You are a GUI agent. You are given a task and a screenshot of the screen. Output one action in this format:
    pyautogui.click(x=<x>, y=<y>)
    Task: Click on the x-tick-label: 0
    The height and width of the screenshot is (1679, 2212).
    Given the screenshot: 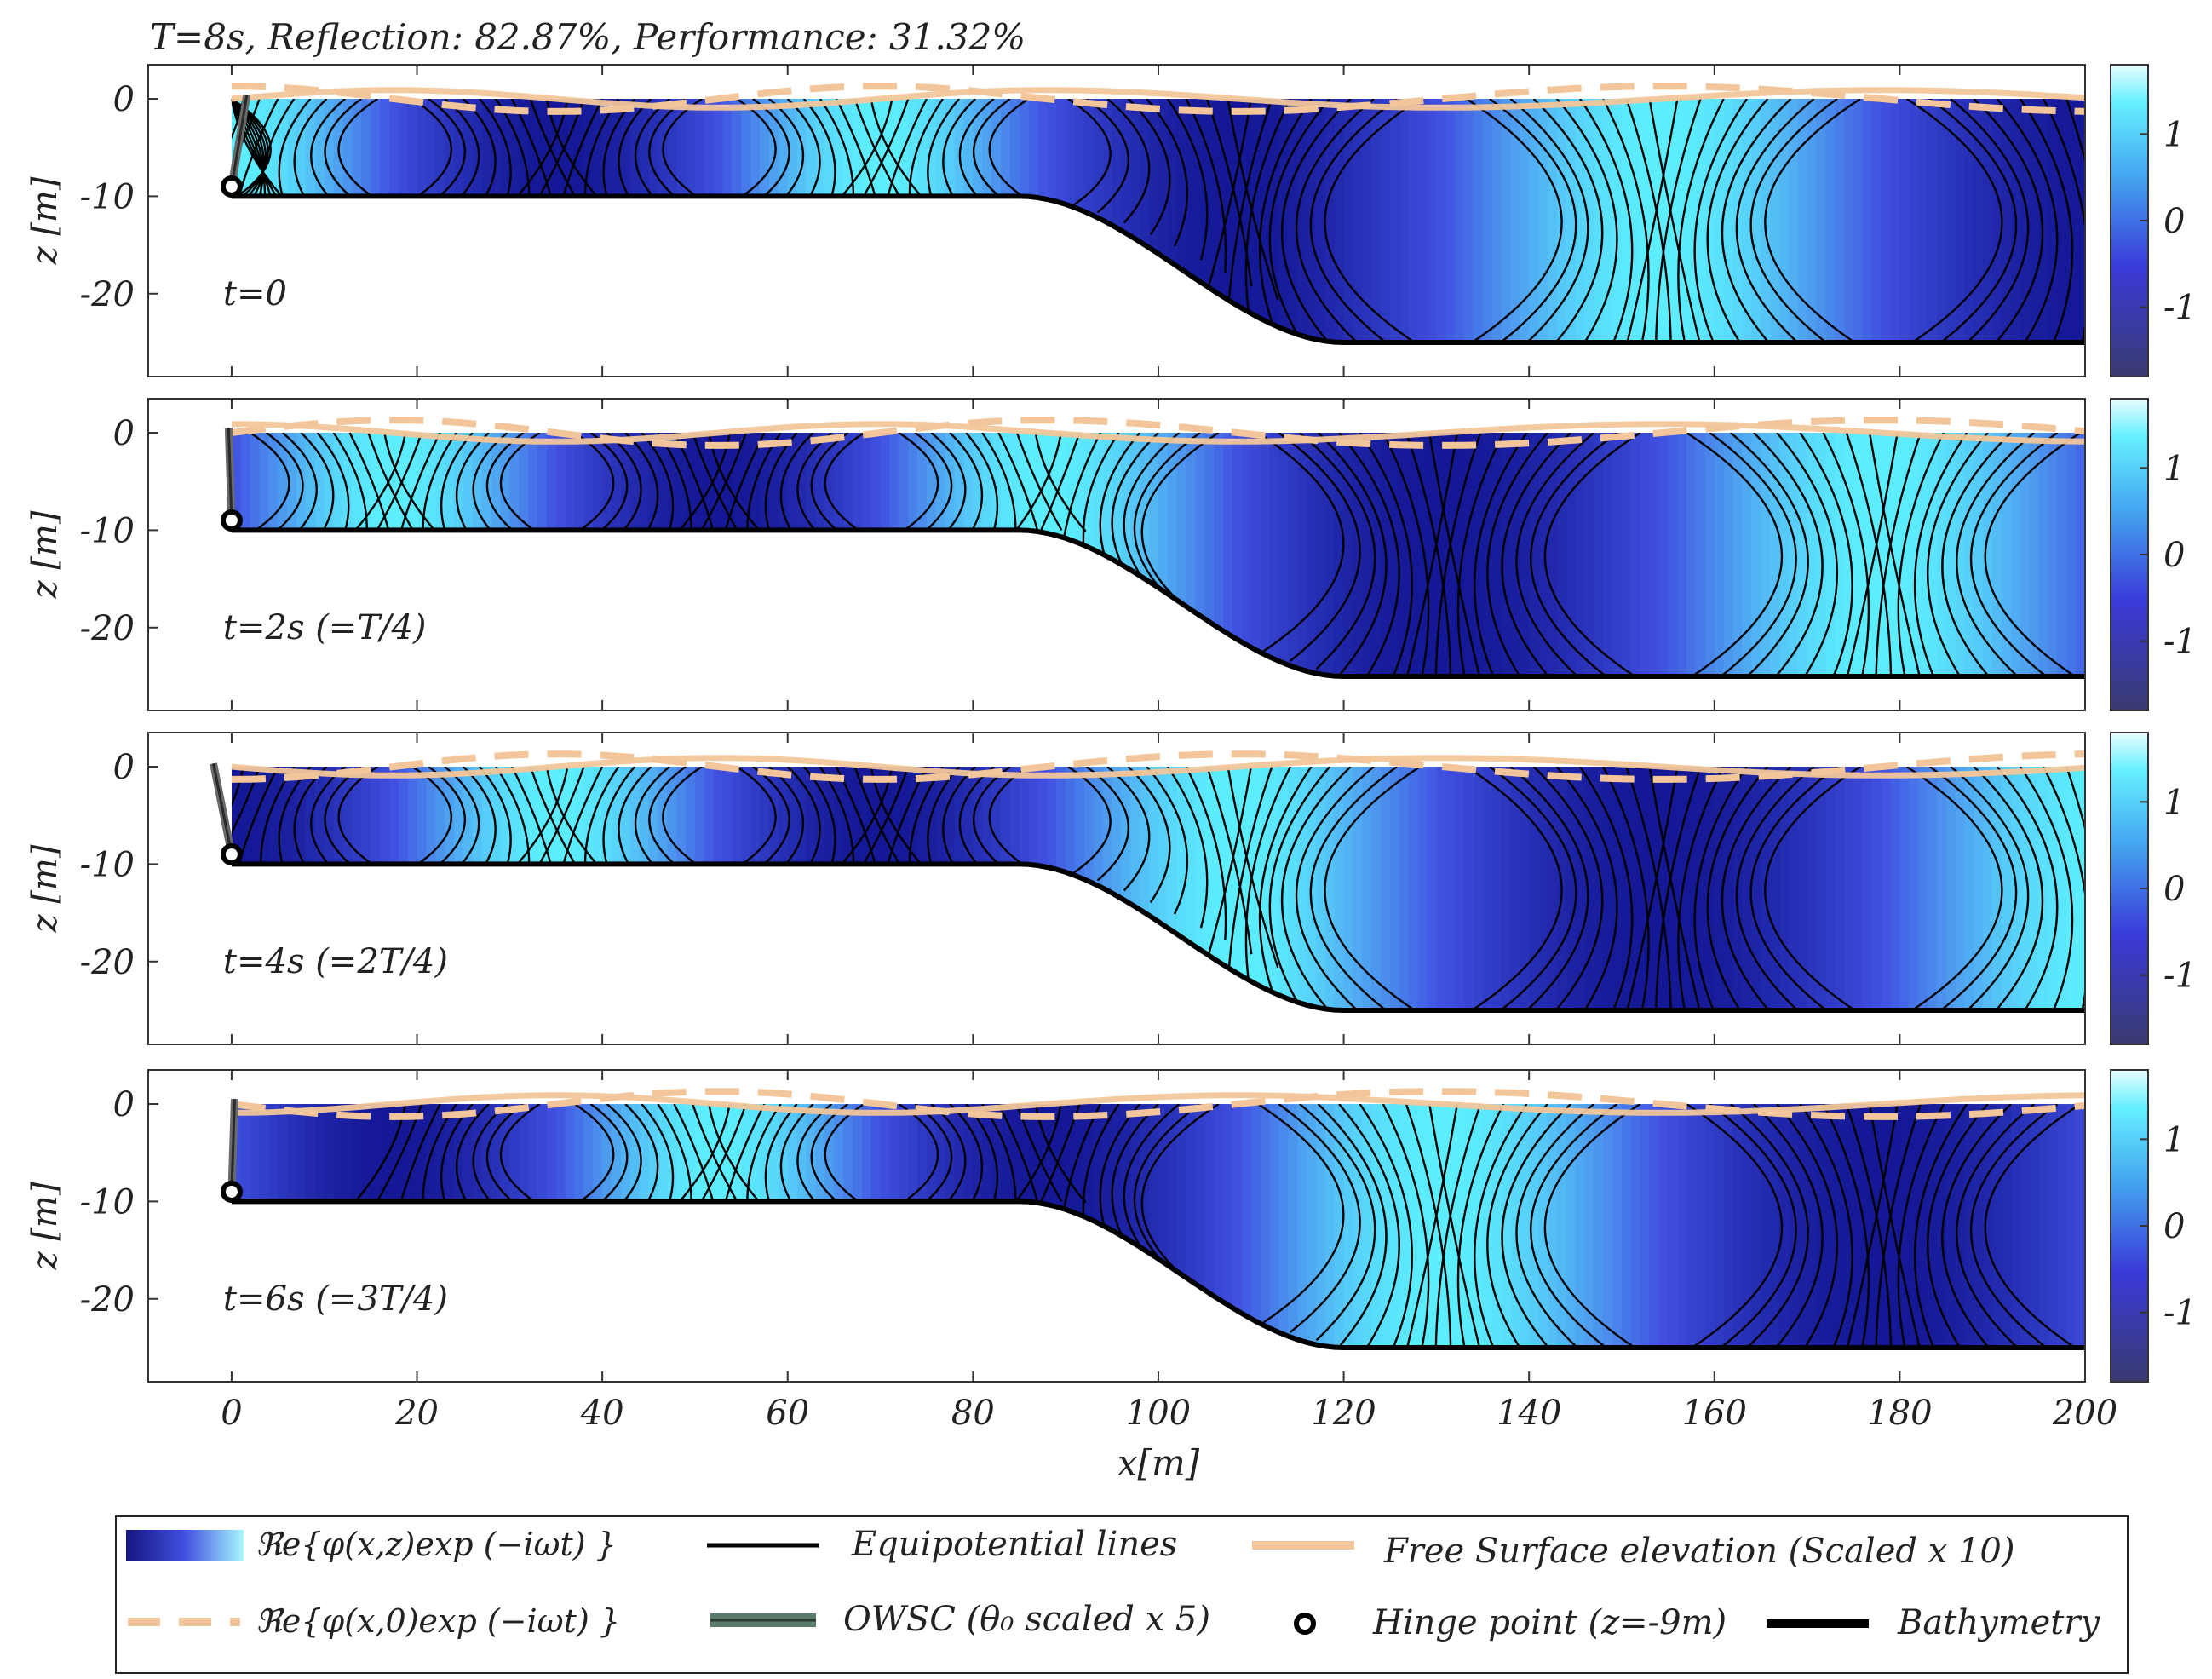 What is the action you would take?
    pyautogui.click(x=232, y=1414)
    